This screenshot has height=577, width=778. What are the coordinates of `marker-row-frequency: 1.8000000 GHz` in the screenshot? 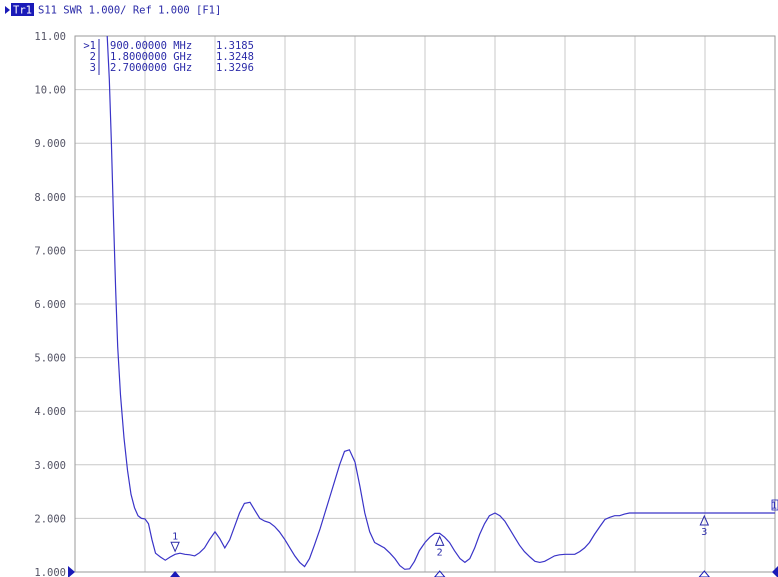 It's located at (151, 57).